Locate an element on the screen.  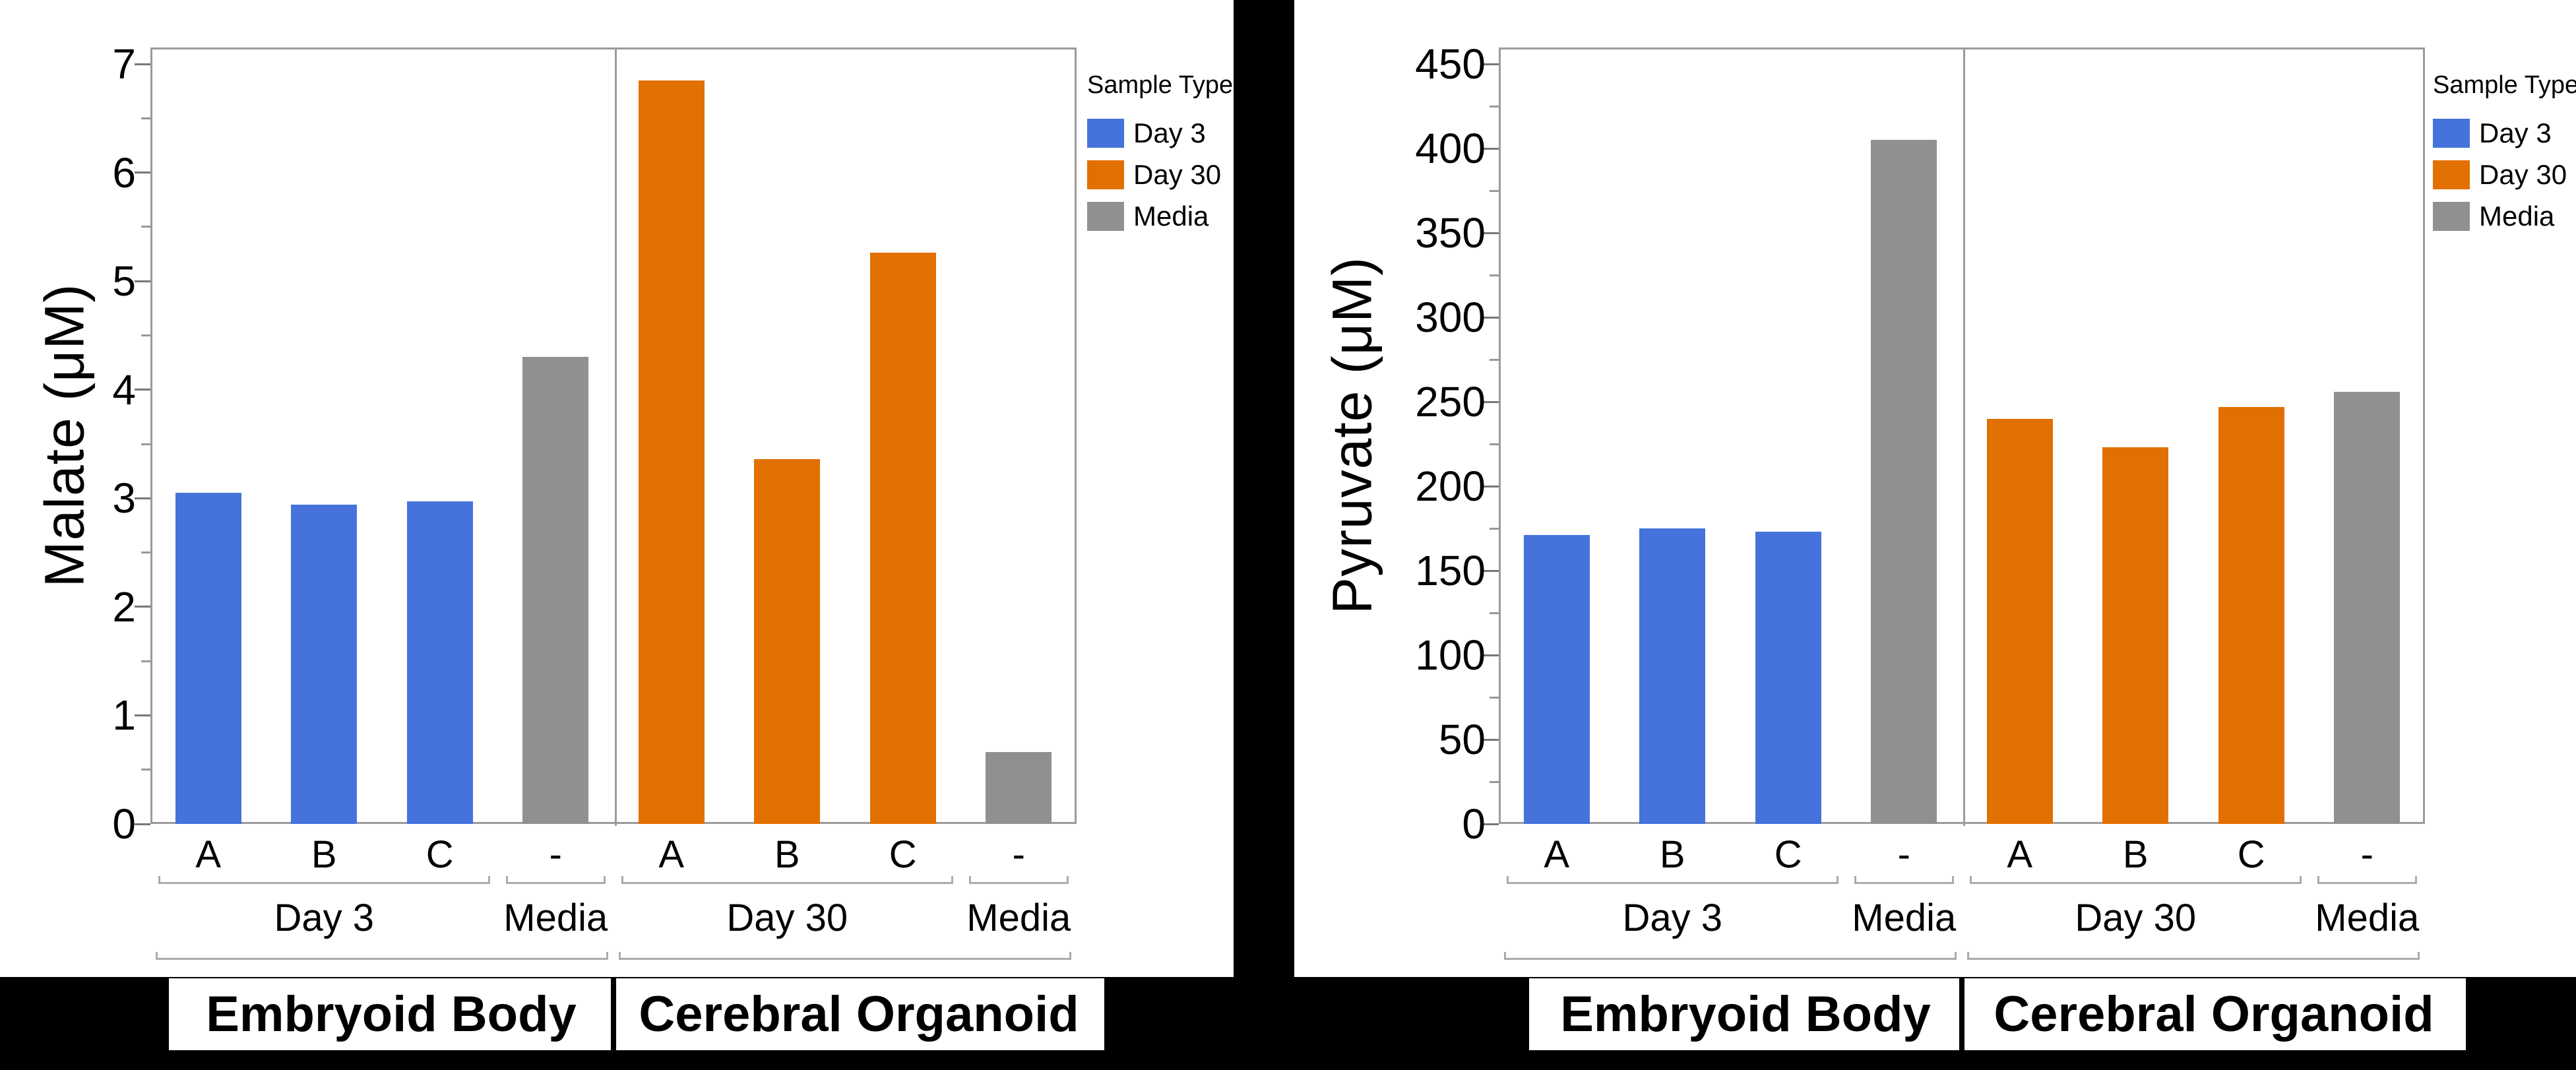
y-tick-label: 2 is located at coordinates (124, 606).